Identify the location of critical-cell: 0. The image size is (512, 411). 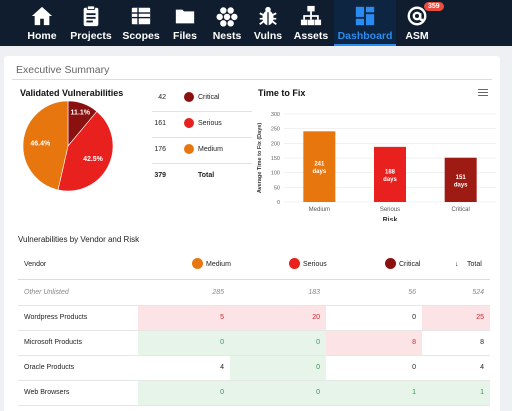
(414, 367).